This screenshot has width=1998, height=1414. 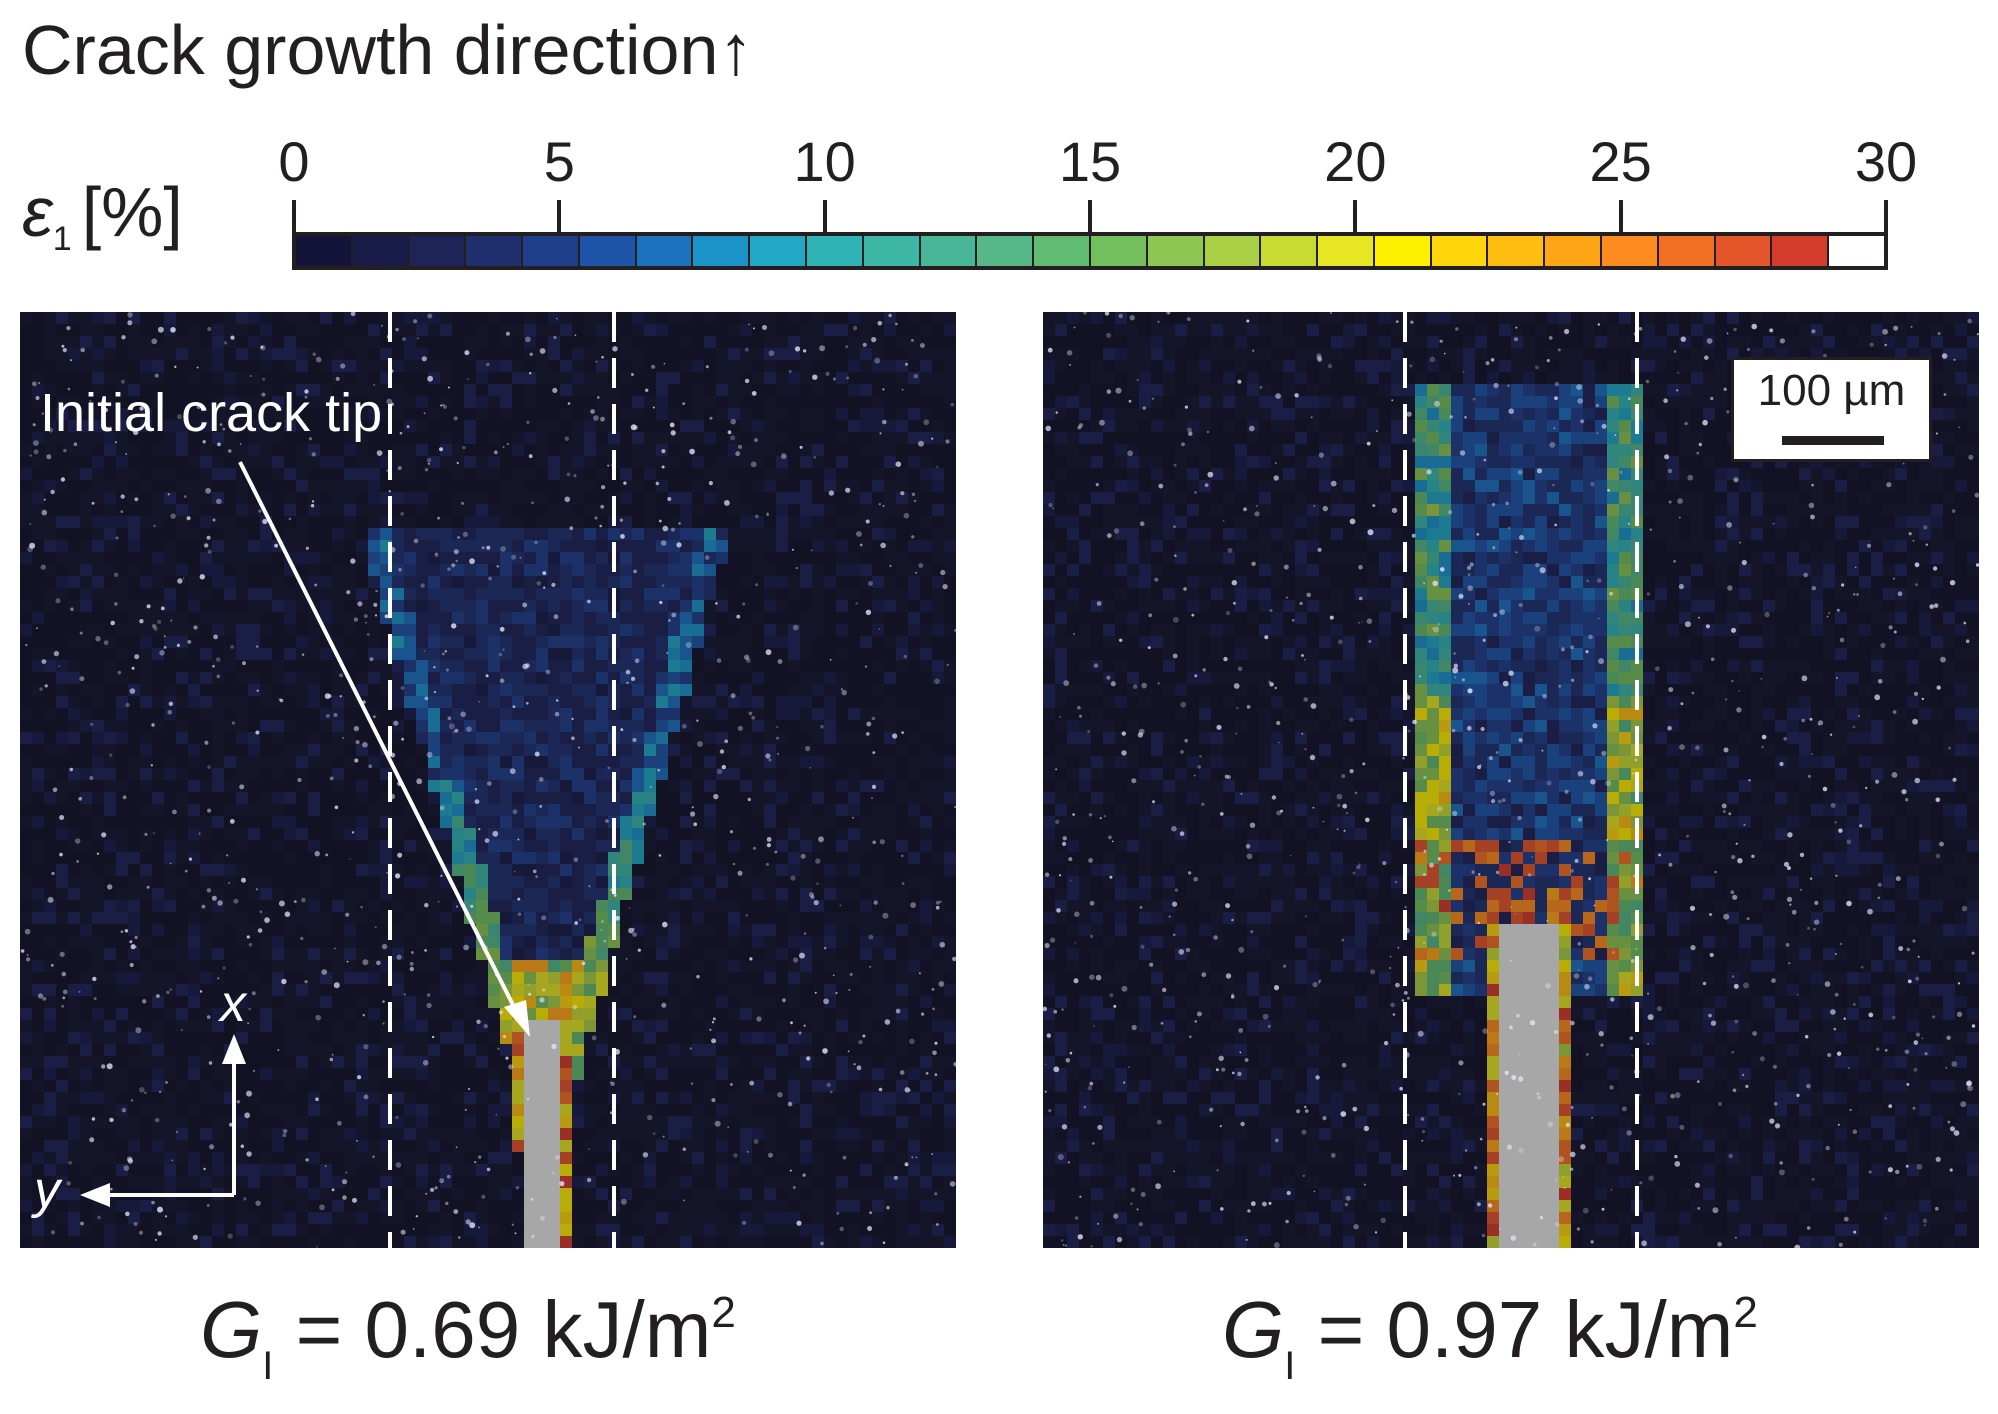 I want to click on colorbar-tick-label: 20, so click(x=1355, y=162).